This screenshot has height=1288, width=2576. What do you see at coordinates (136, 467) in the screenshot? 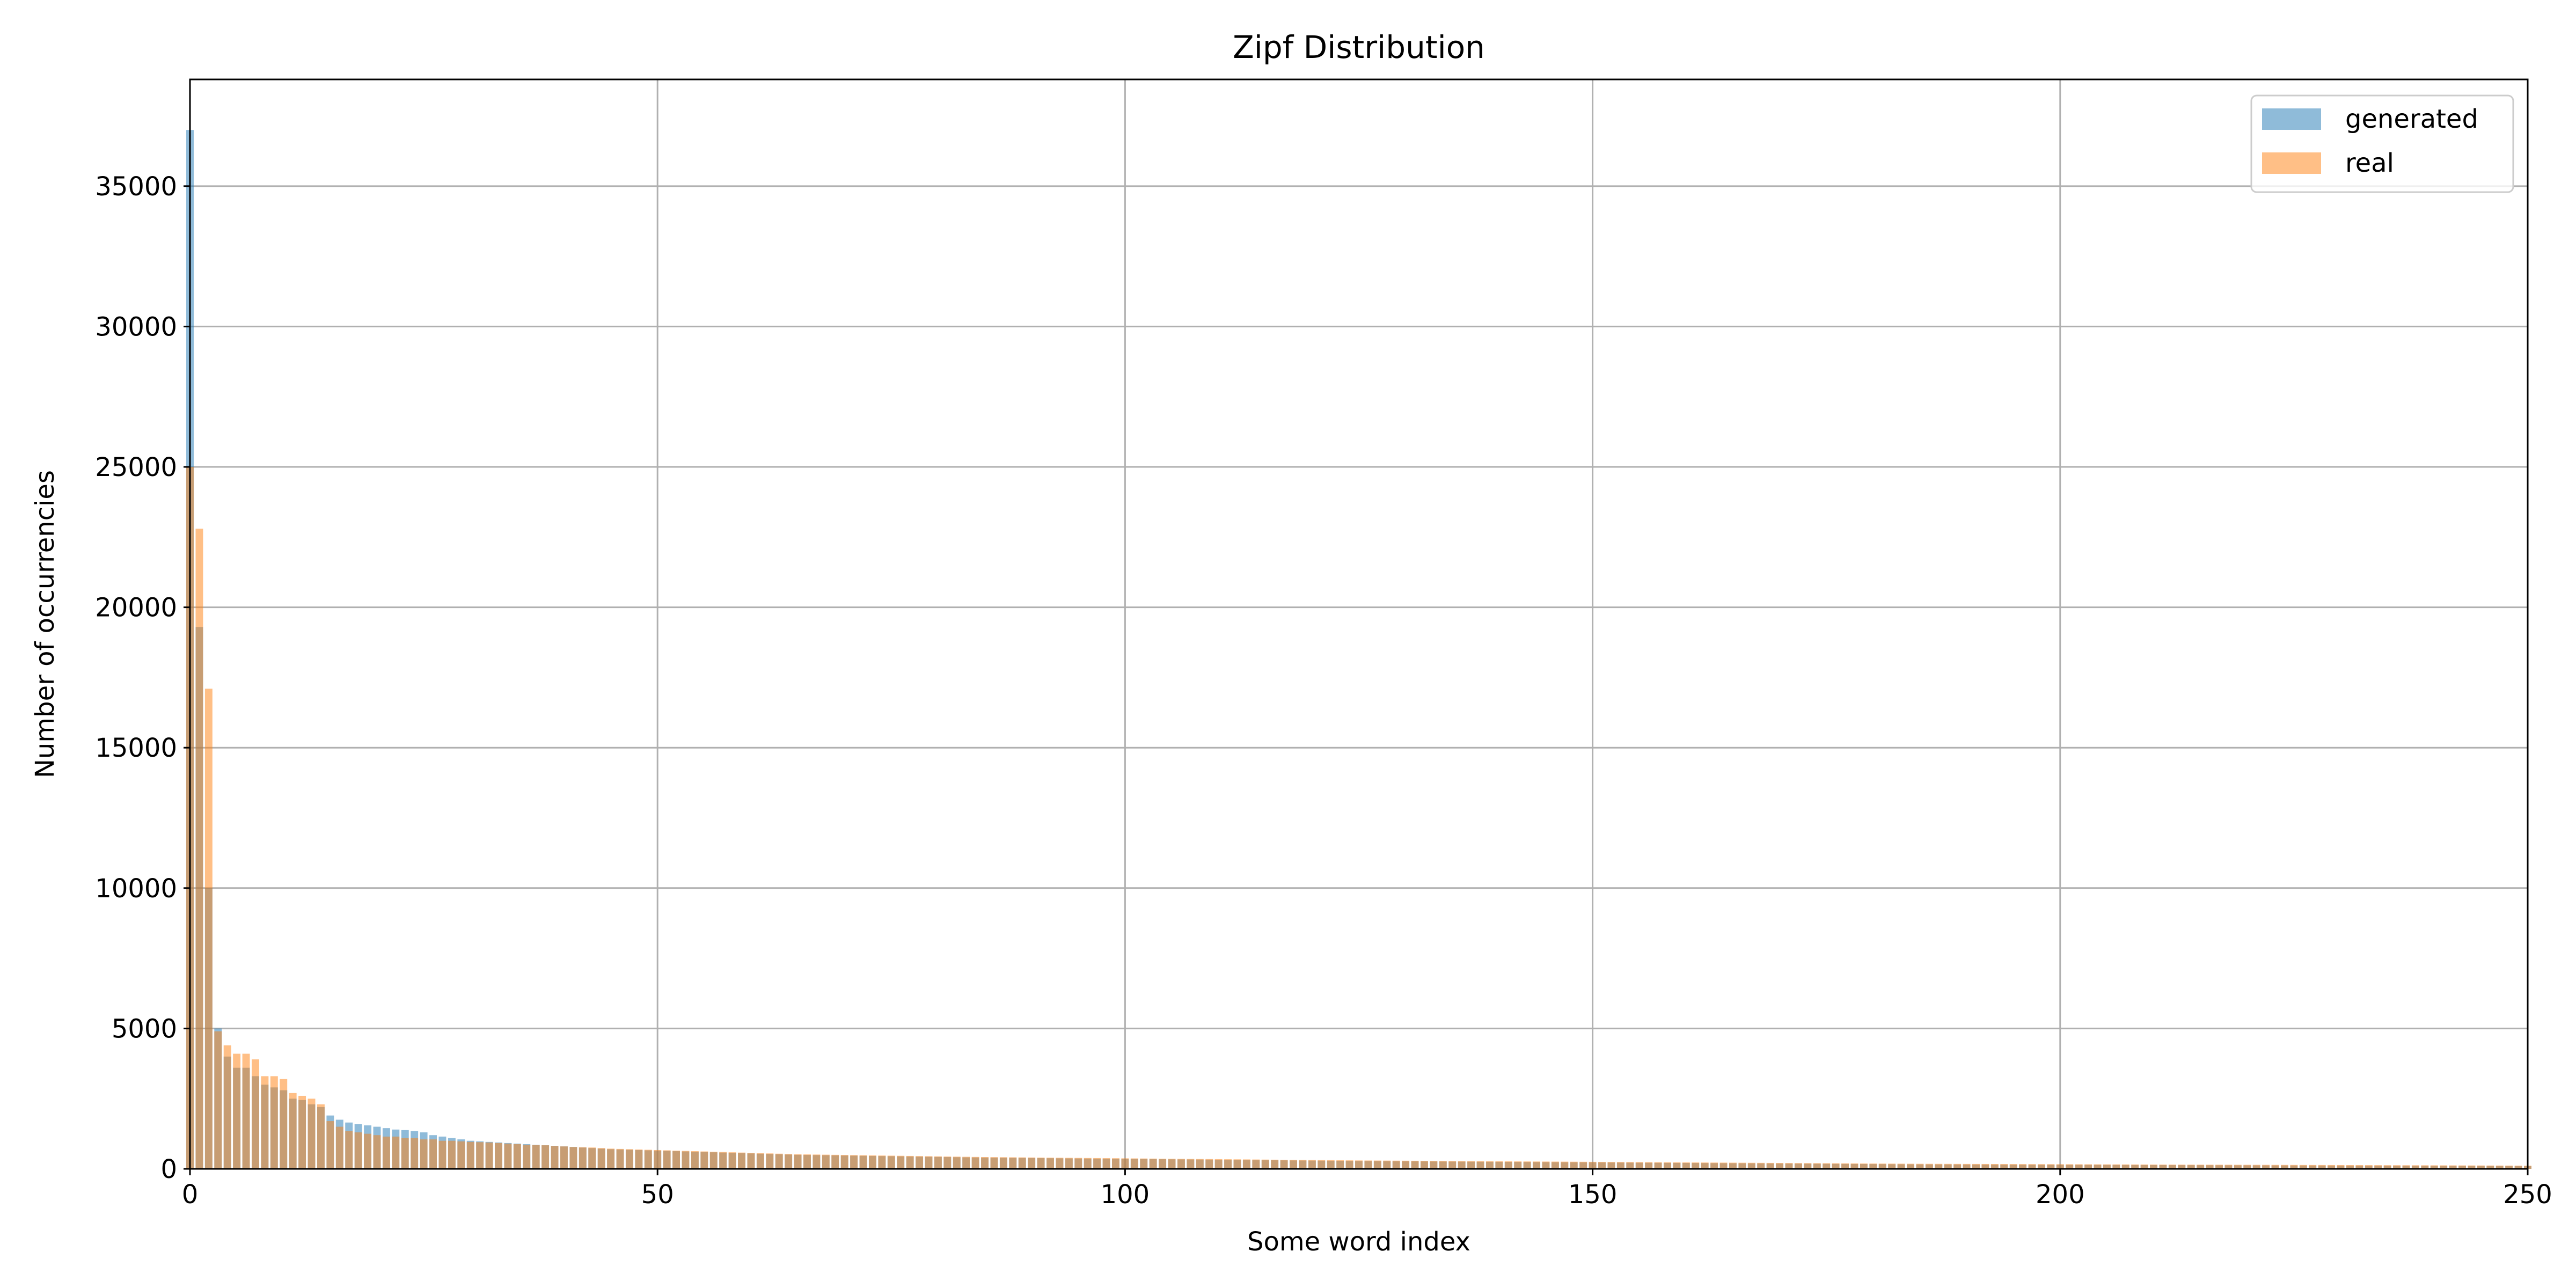
I see `y-tick-label: 25000` at bounding box center [136, 467].